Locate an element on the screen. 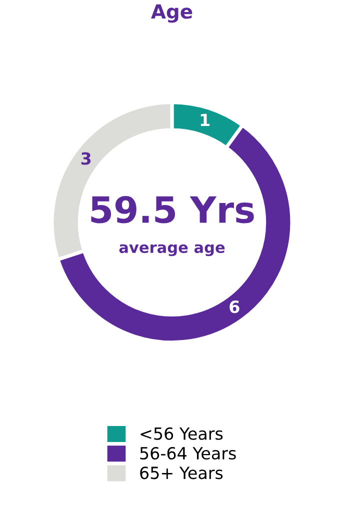  text: 59.5 Yrs is located at coordinates (172, 210).